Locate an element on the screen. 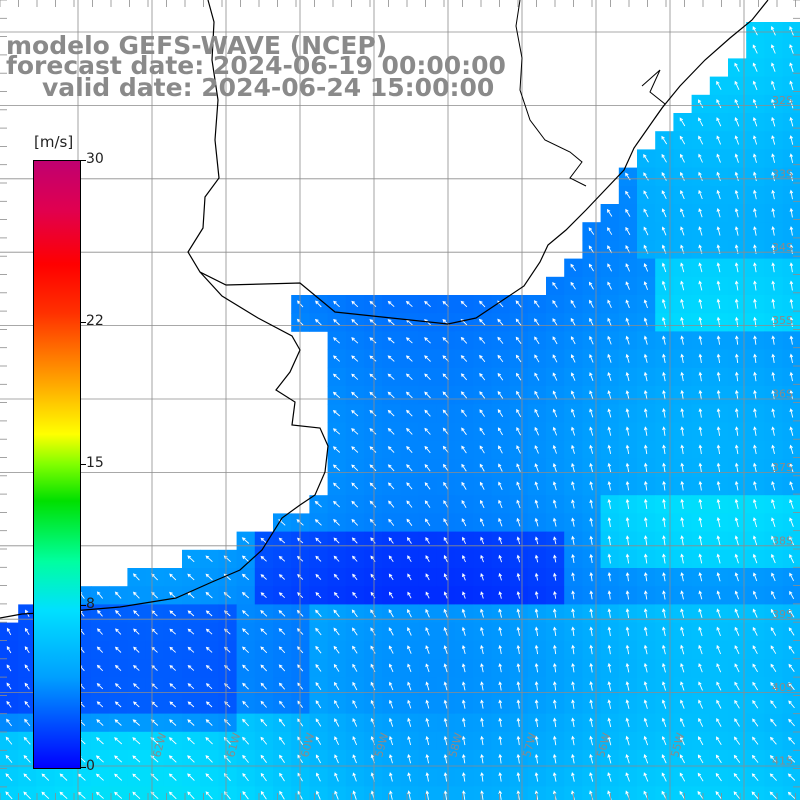 Image resolution: width=800 pixels, height=800 pixels. border-uruguay-brazil is located at coordinates (590, 93).